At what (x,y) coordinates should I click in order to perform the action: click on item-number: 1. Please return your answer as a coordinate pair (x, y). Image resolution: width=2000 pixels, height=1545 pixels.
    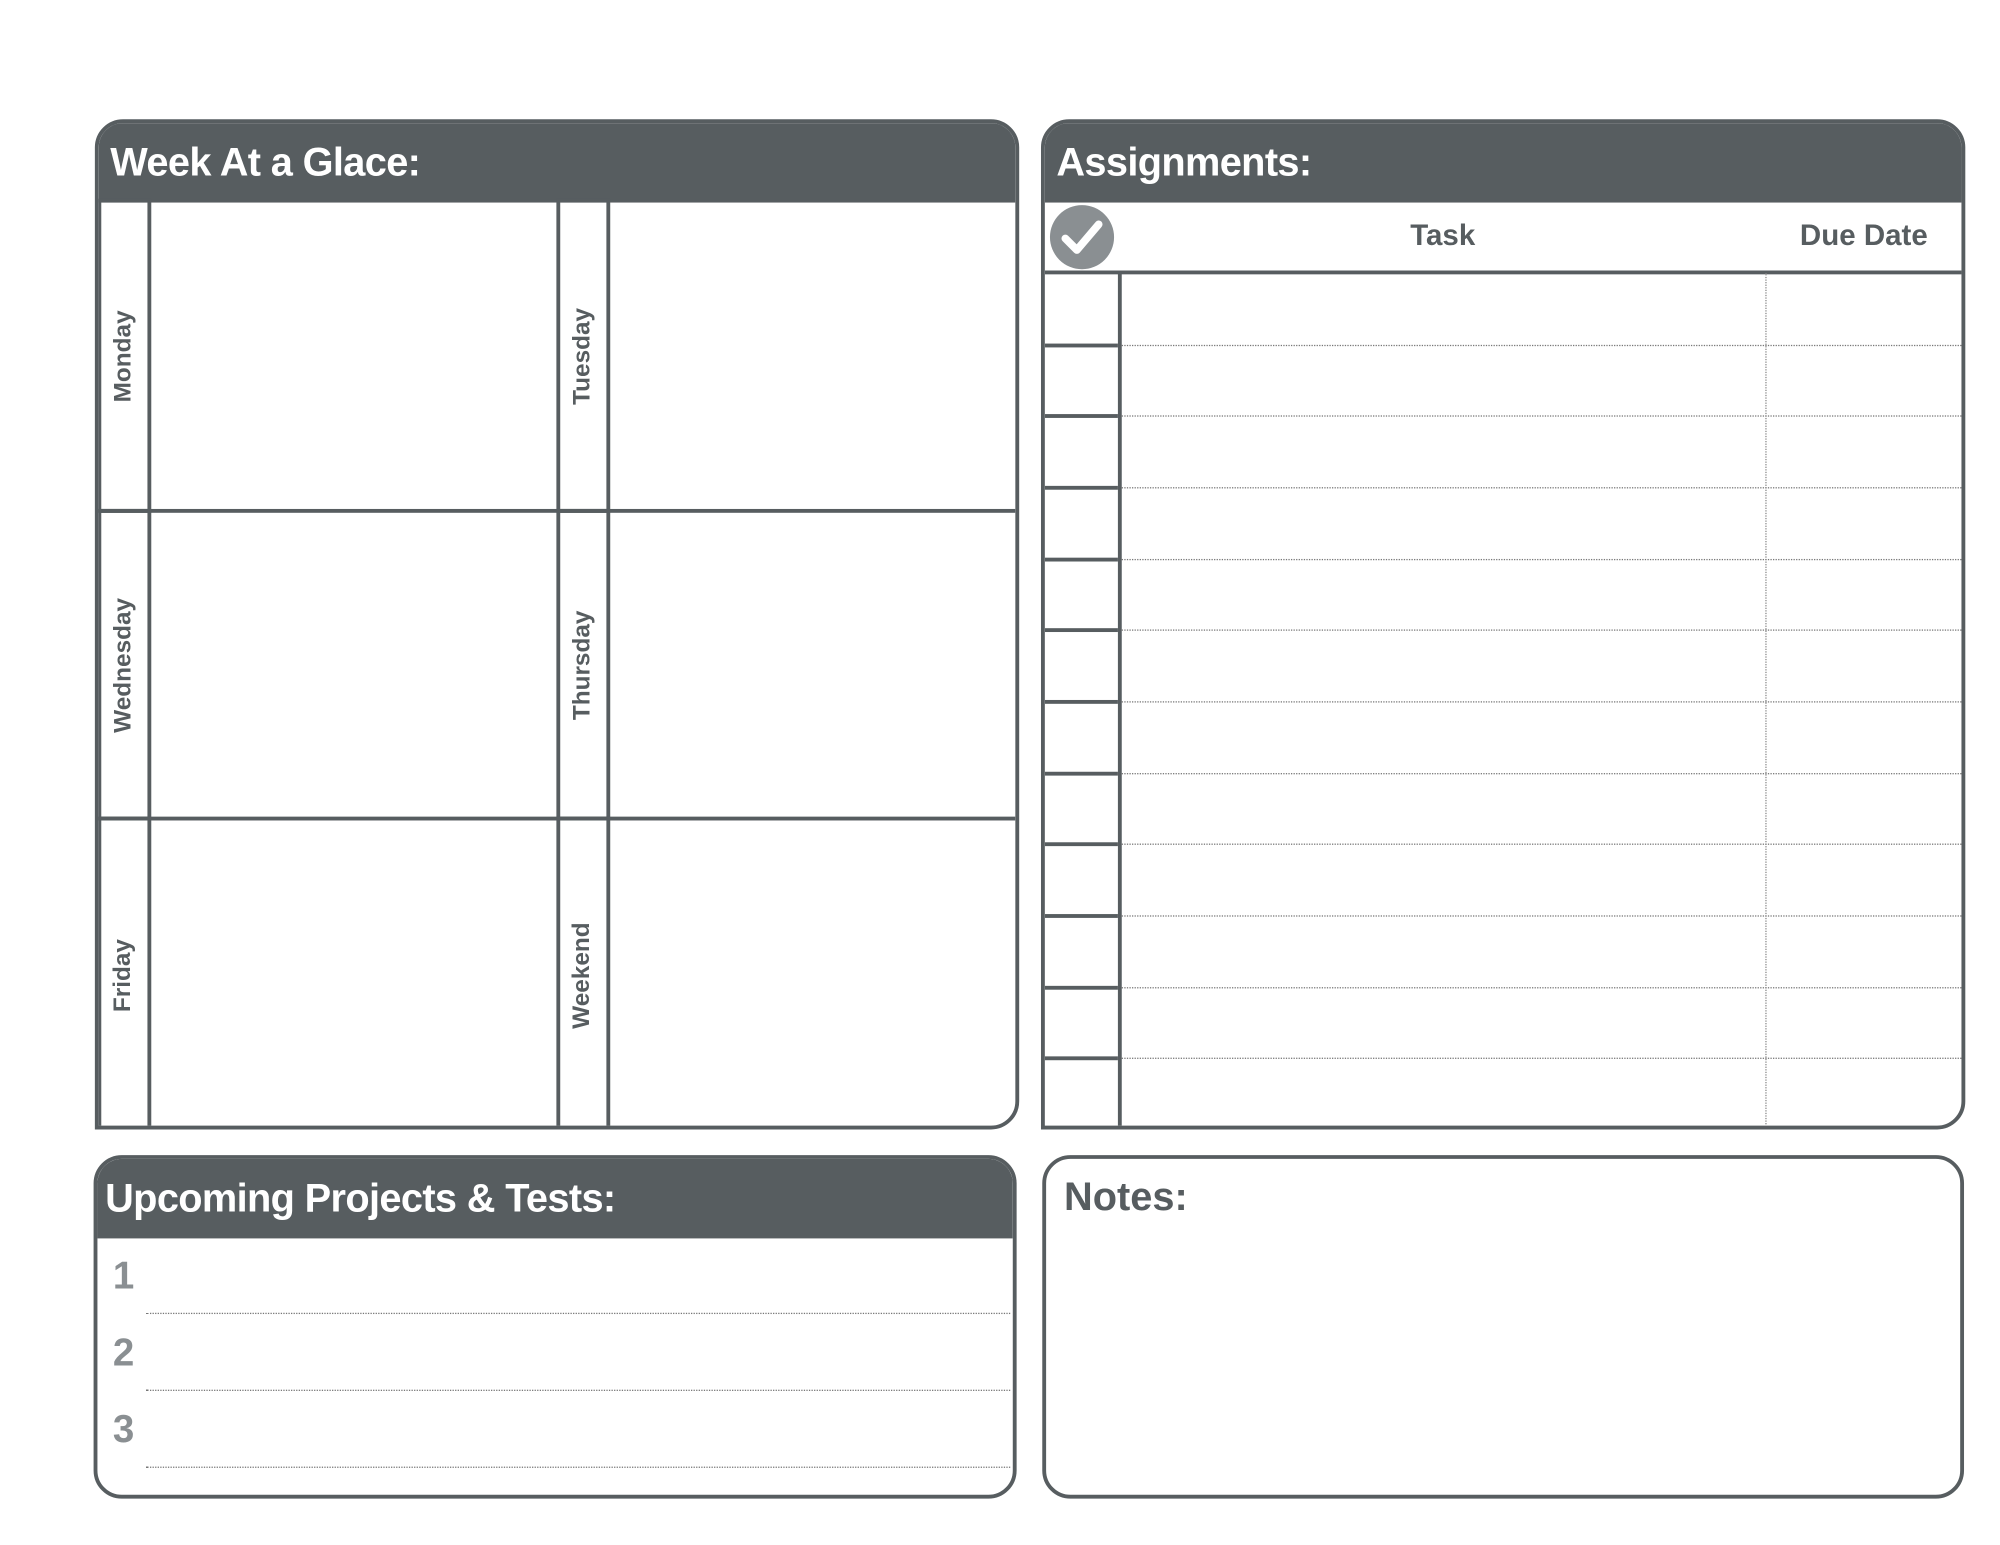
    Looking at the image, I should click on (123, 1276).